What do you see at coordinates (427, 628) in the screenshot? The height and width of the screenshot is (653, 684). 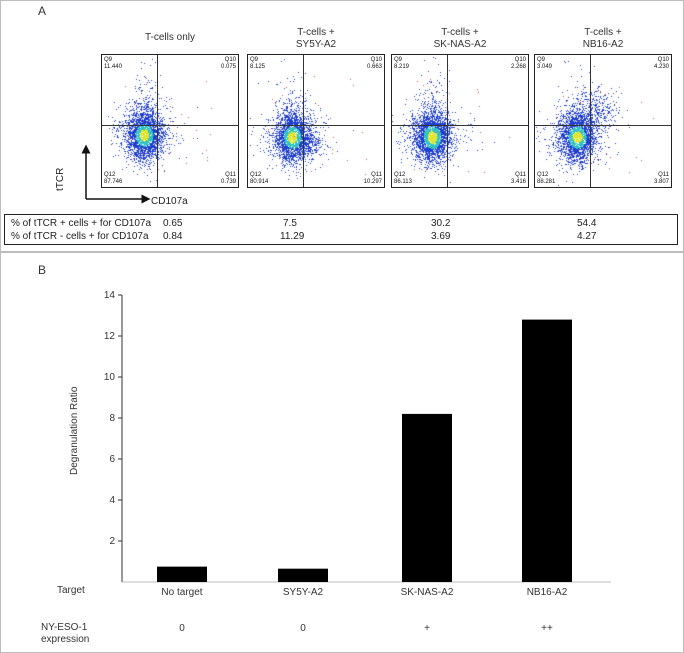 I see `expression-value-3: +` at bounding box center [427, 628].